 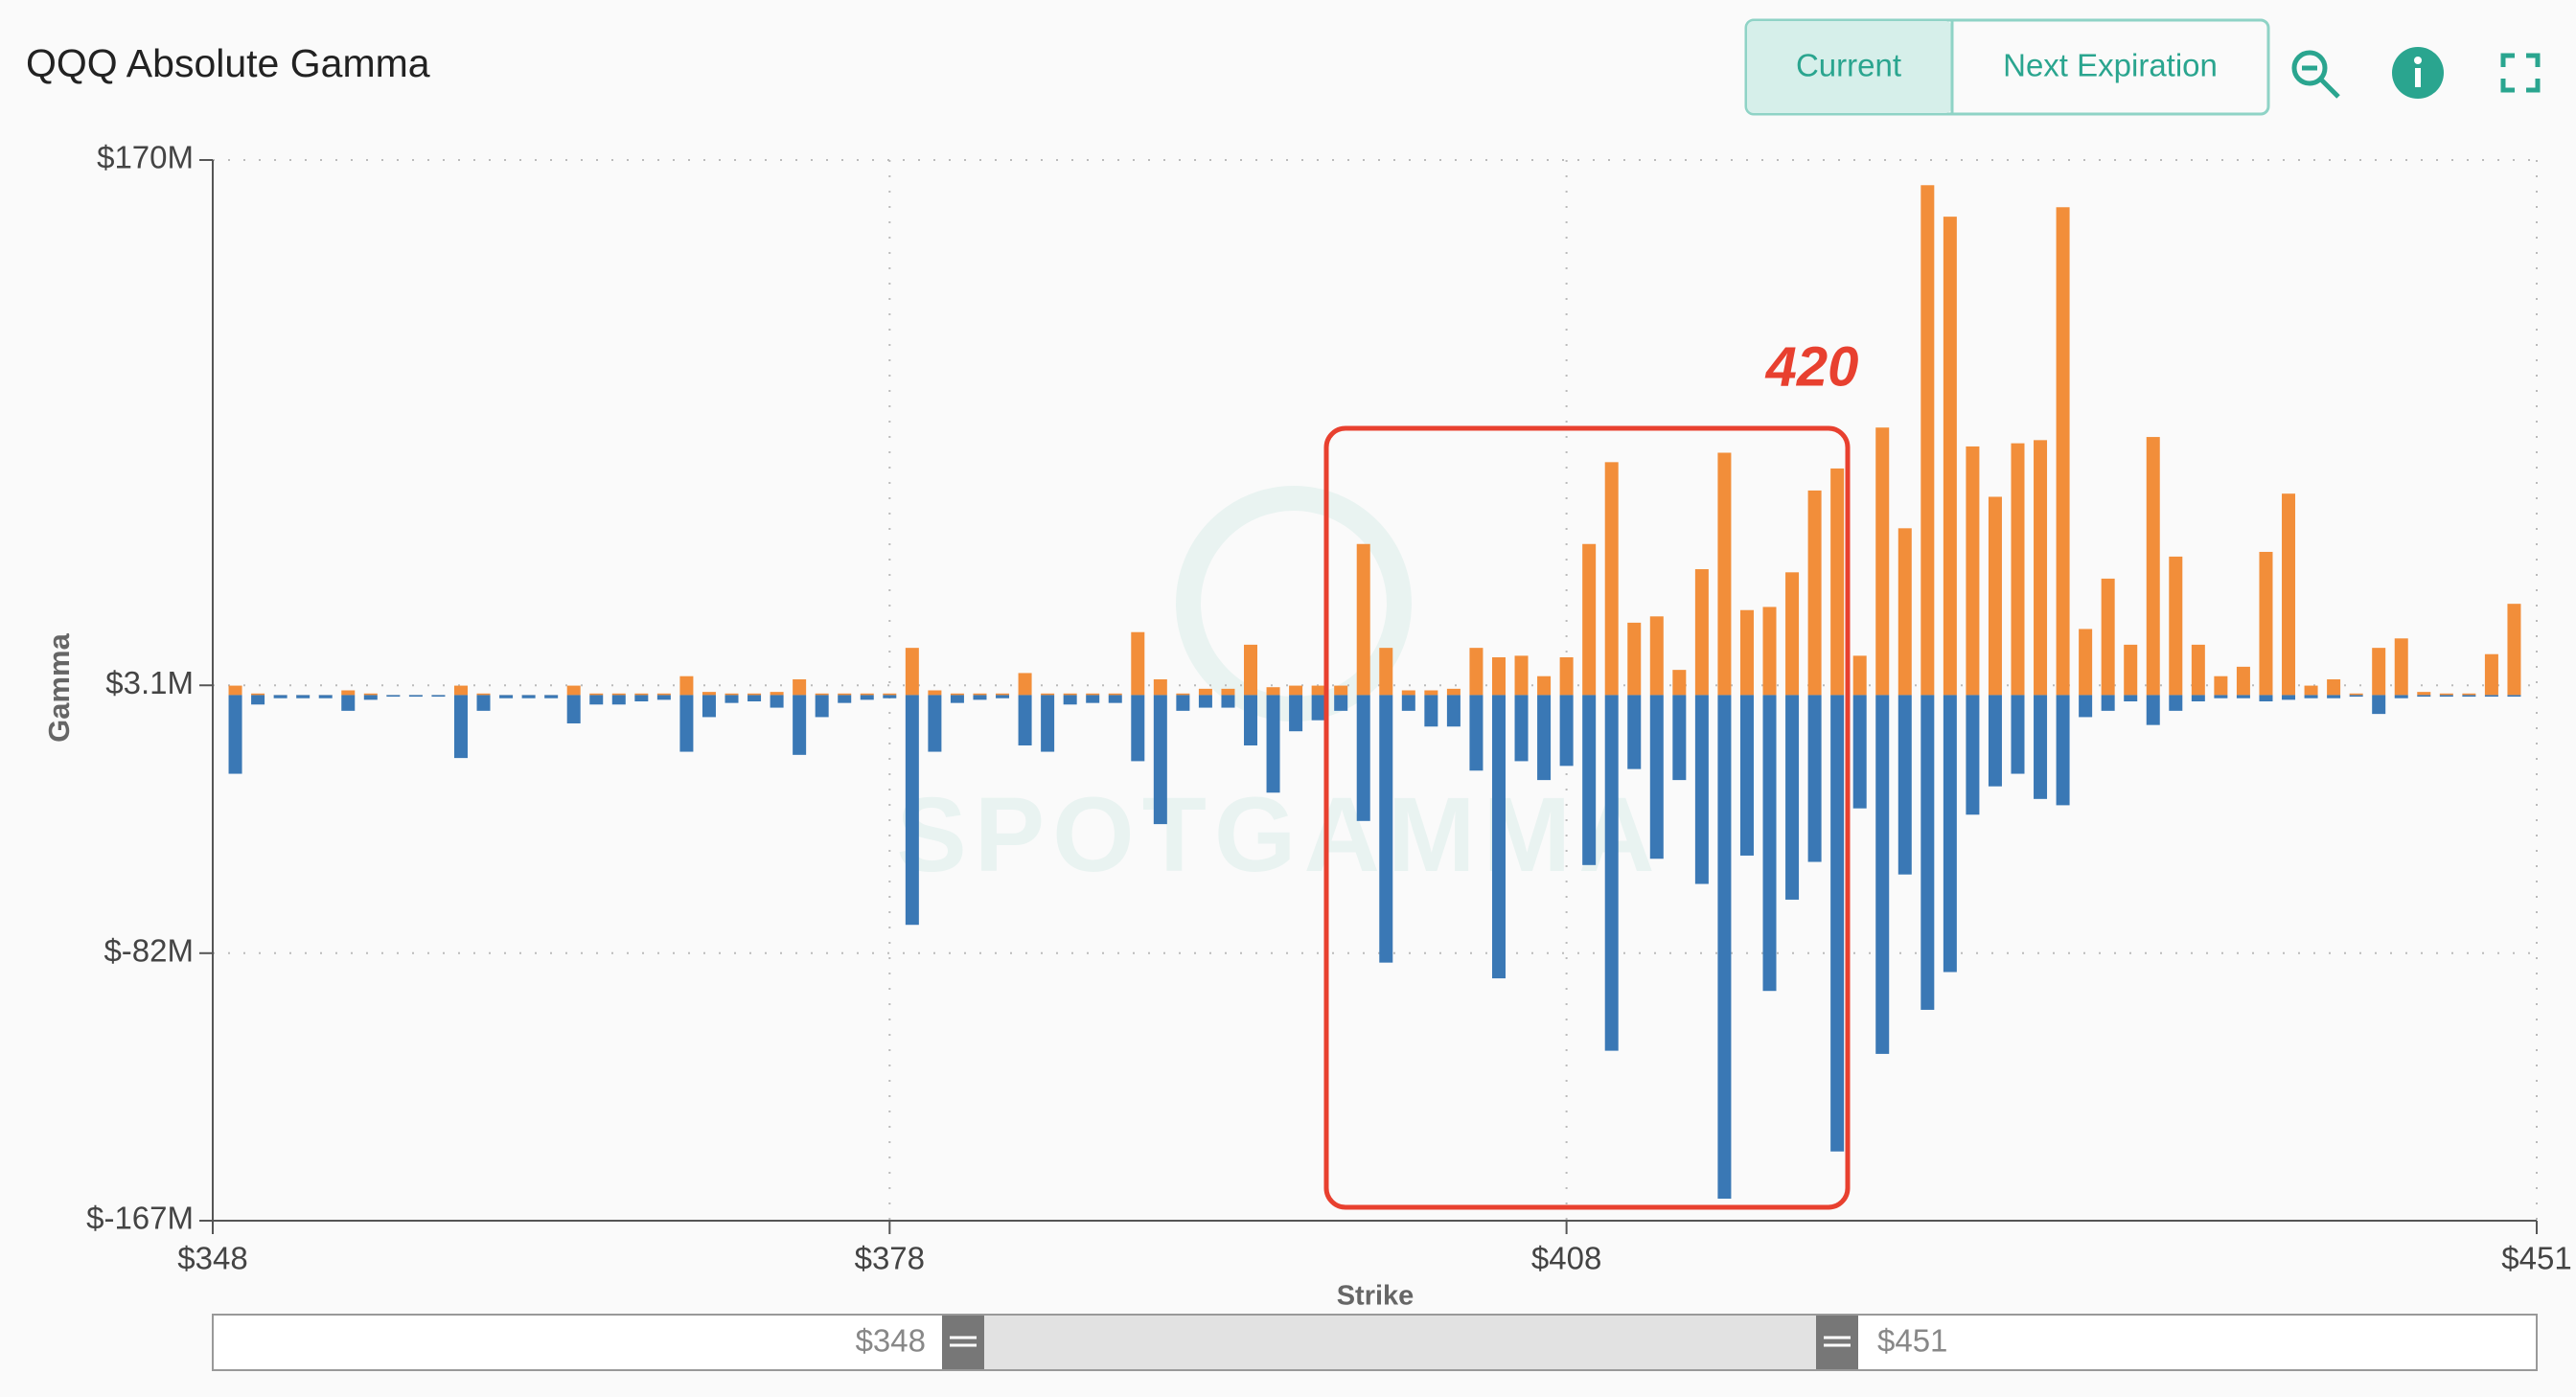 I want to click on annotation: 420, so click(x=1812, y=366).